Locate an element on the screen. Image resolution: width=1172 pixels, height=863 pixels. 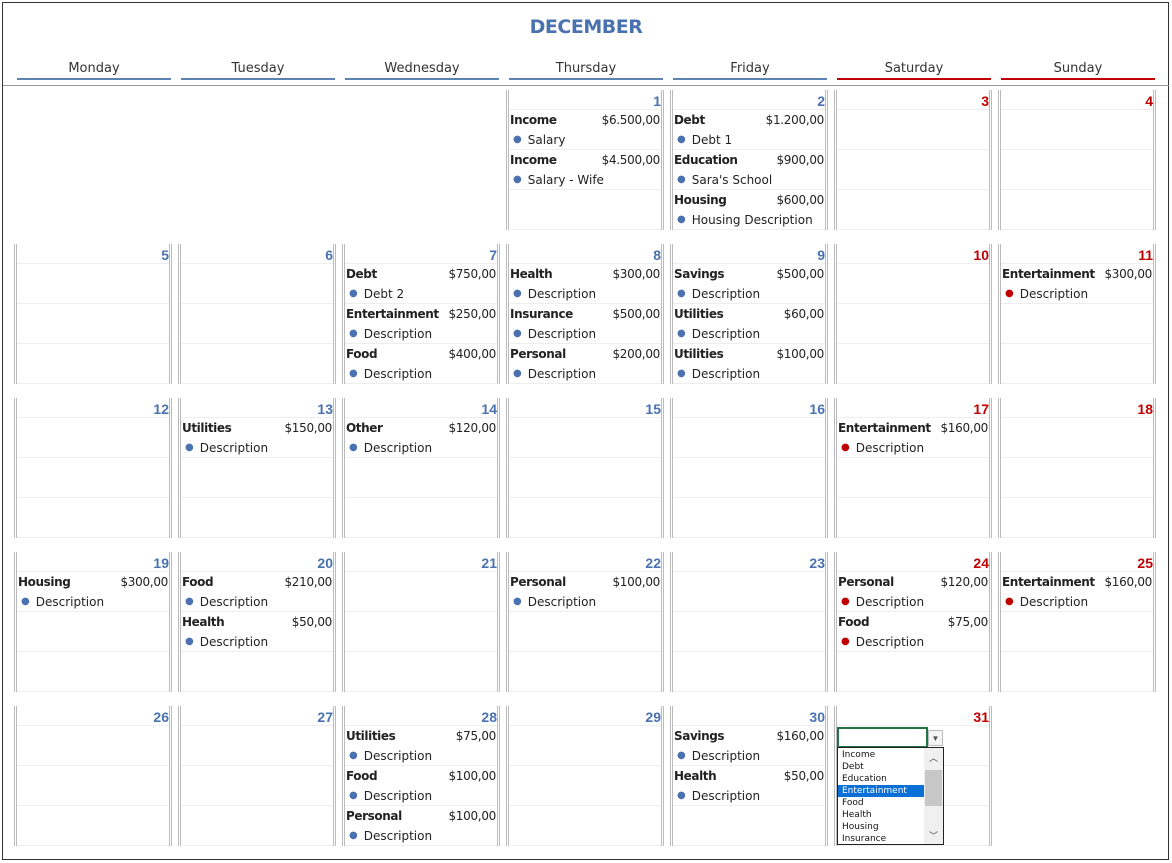
entry-category-row: Food $210,00 is located at coordinates (257, 582).